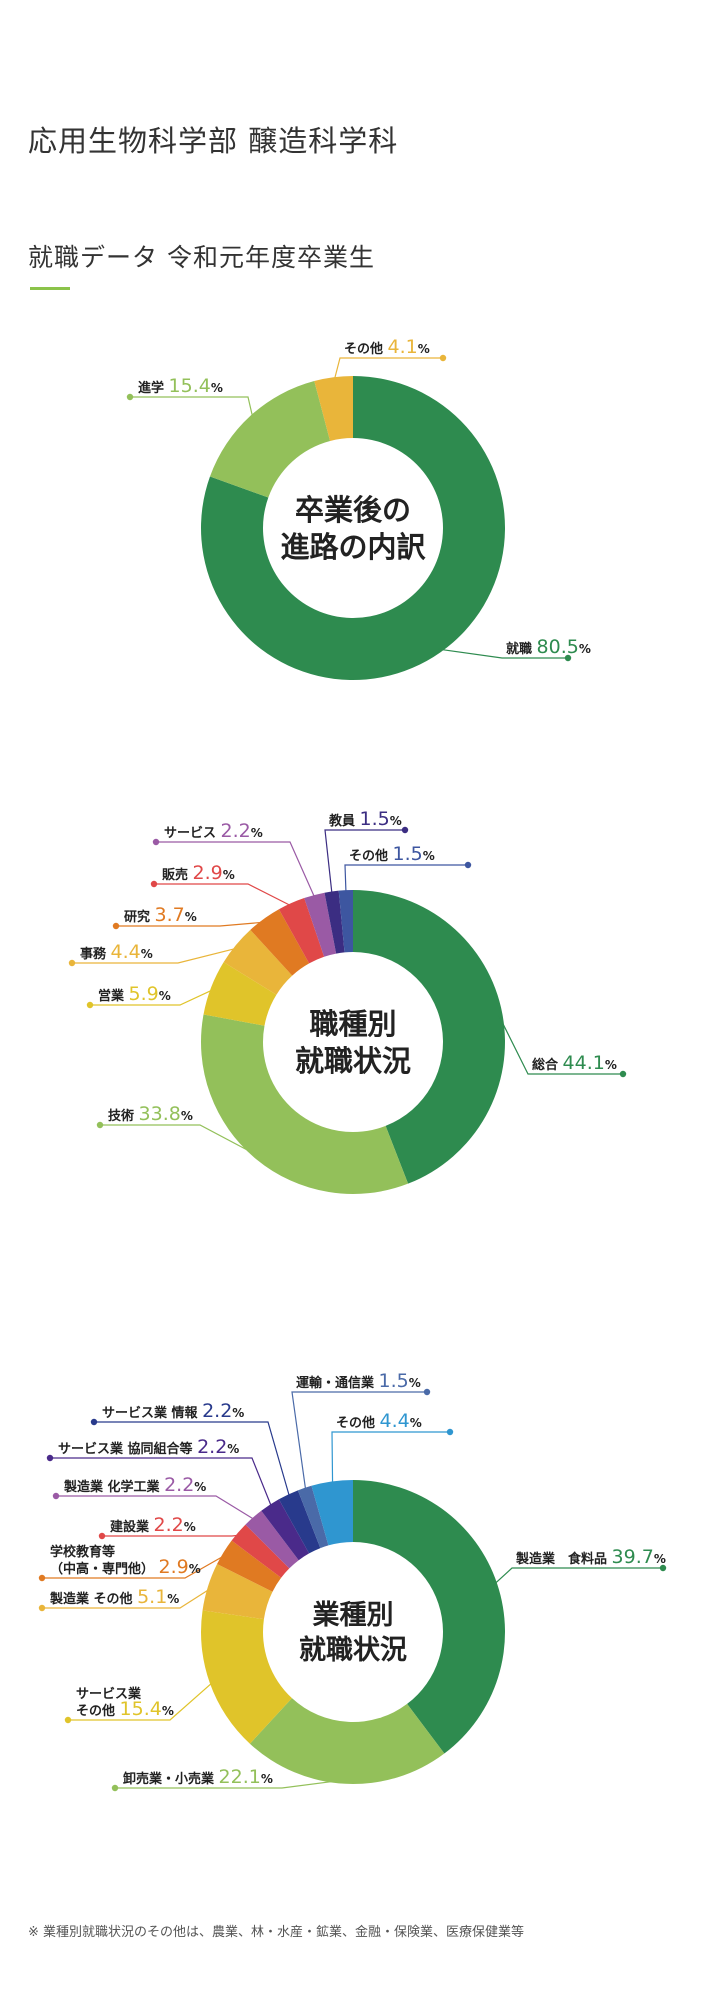  What do you see at coordinates (392, 854) in the screenshot?
I see `slice-label: その他 1.5%` at bounding box center [392, 854].